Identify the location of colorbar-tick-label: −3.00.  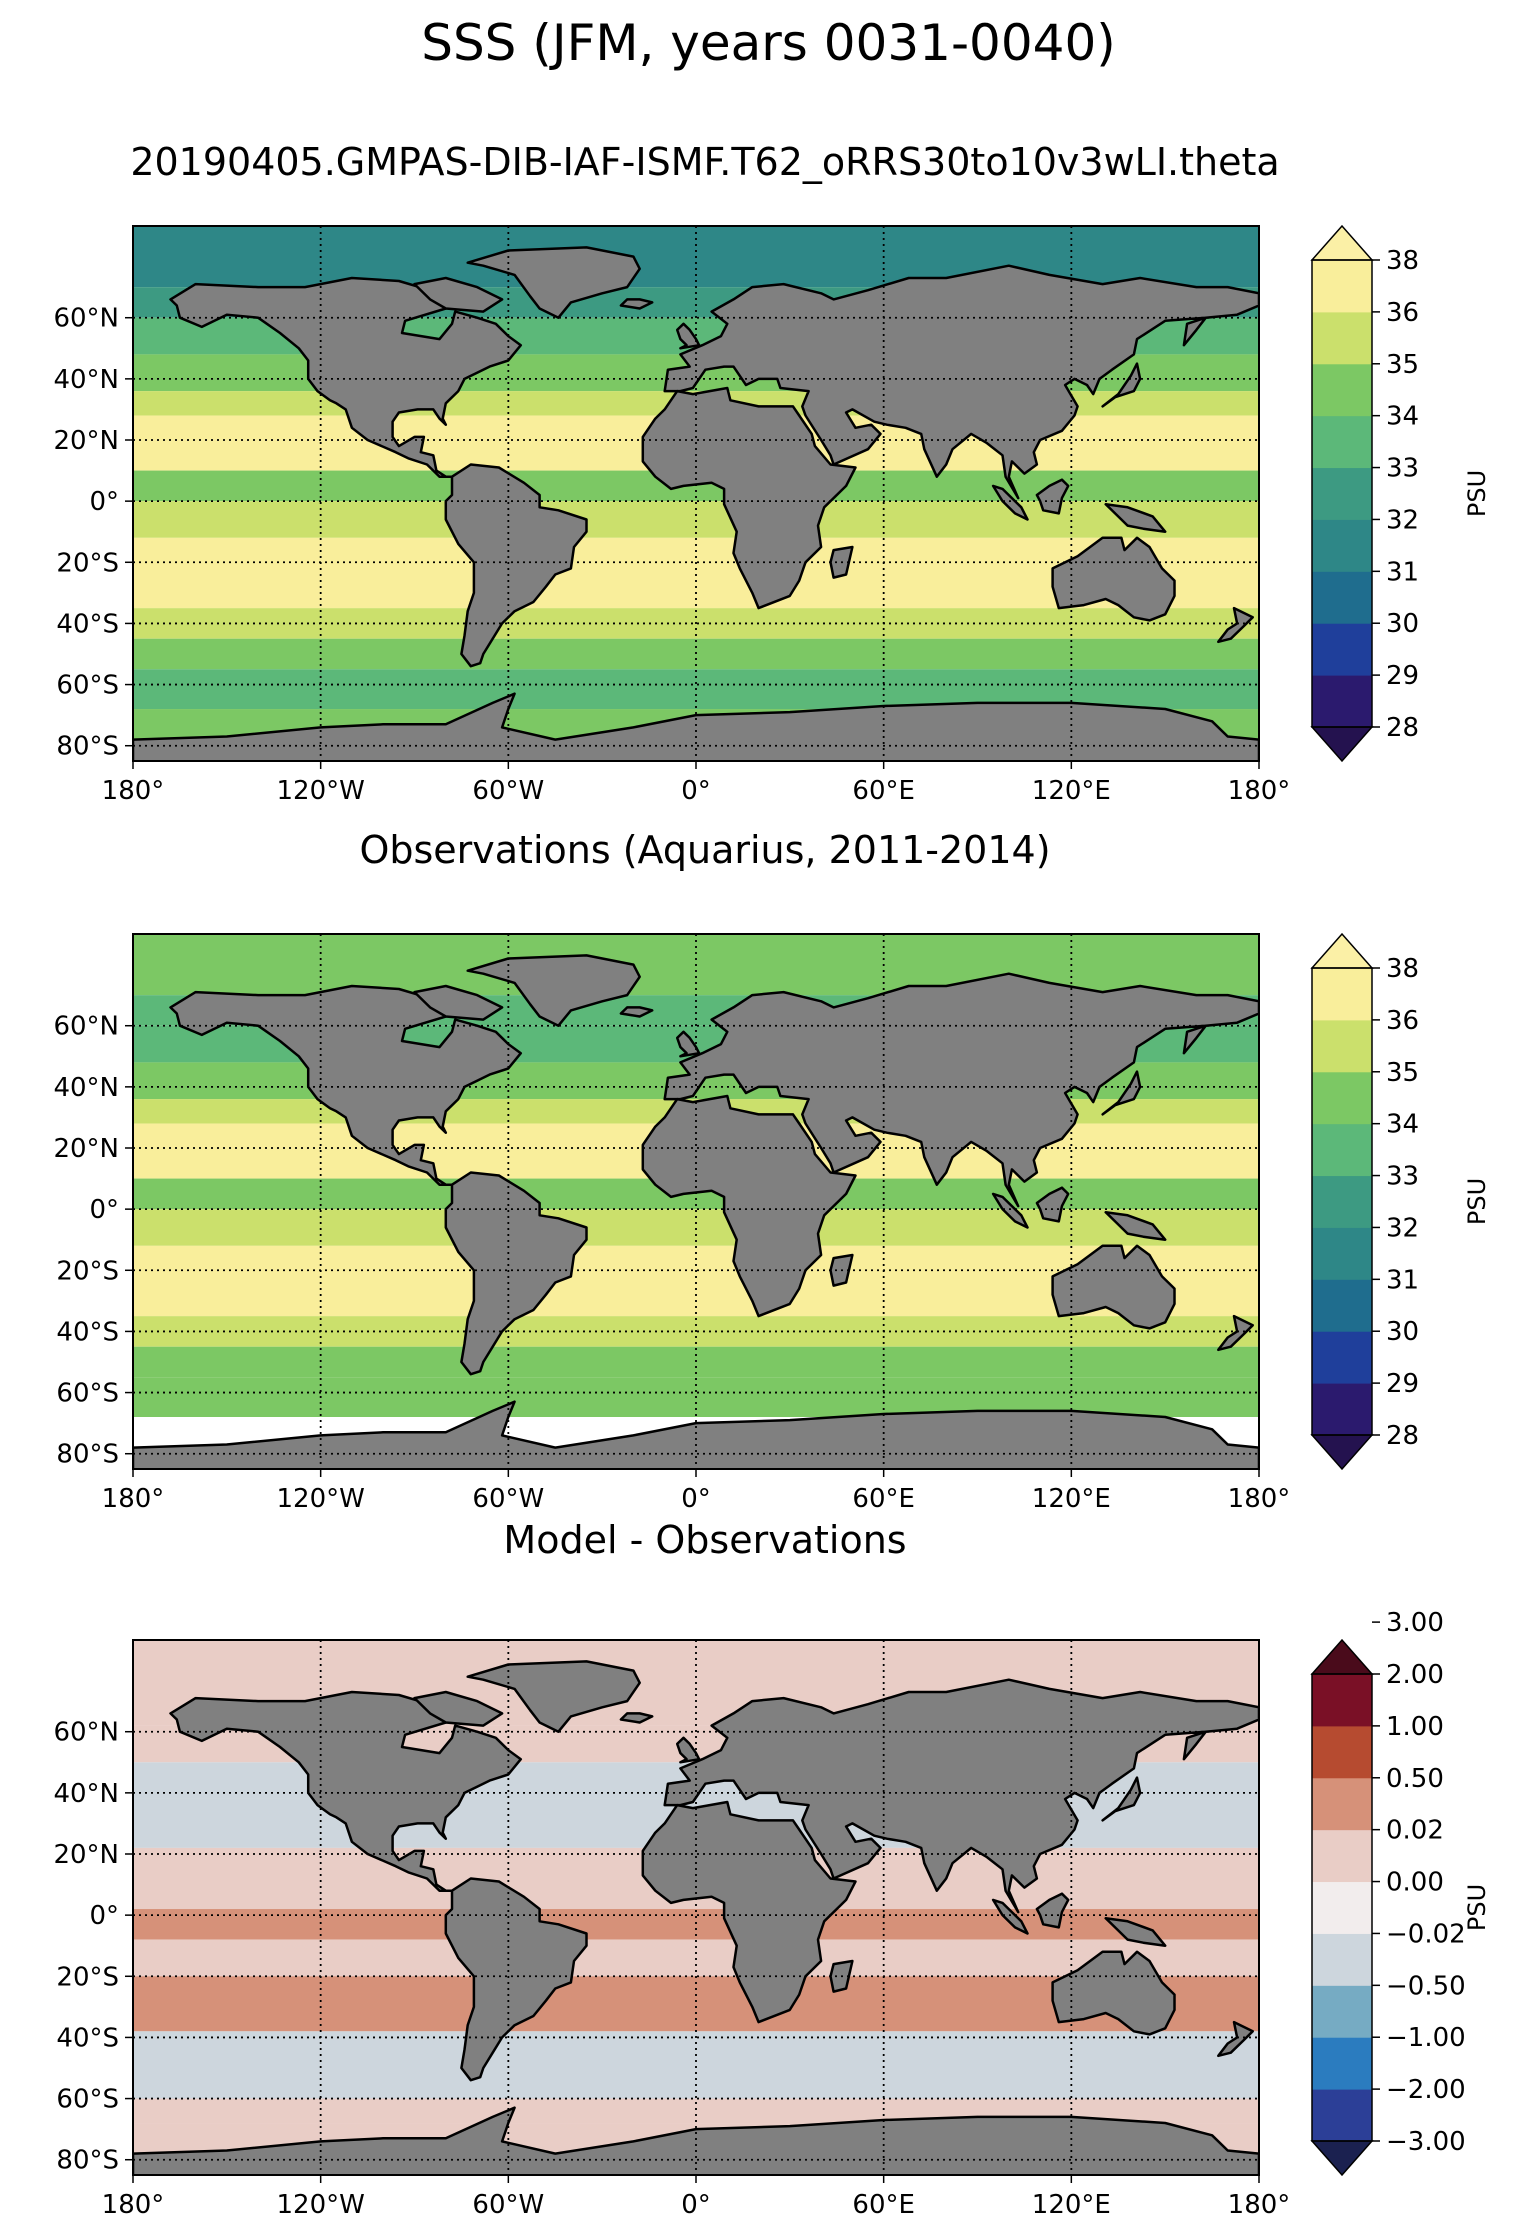
(1426, 2142).